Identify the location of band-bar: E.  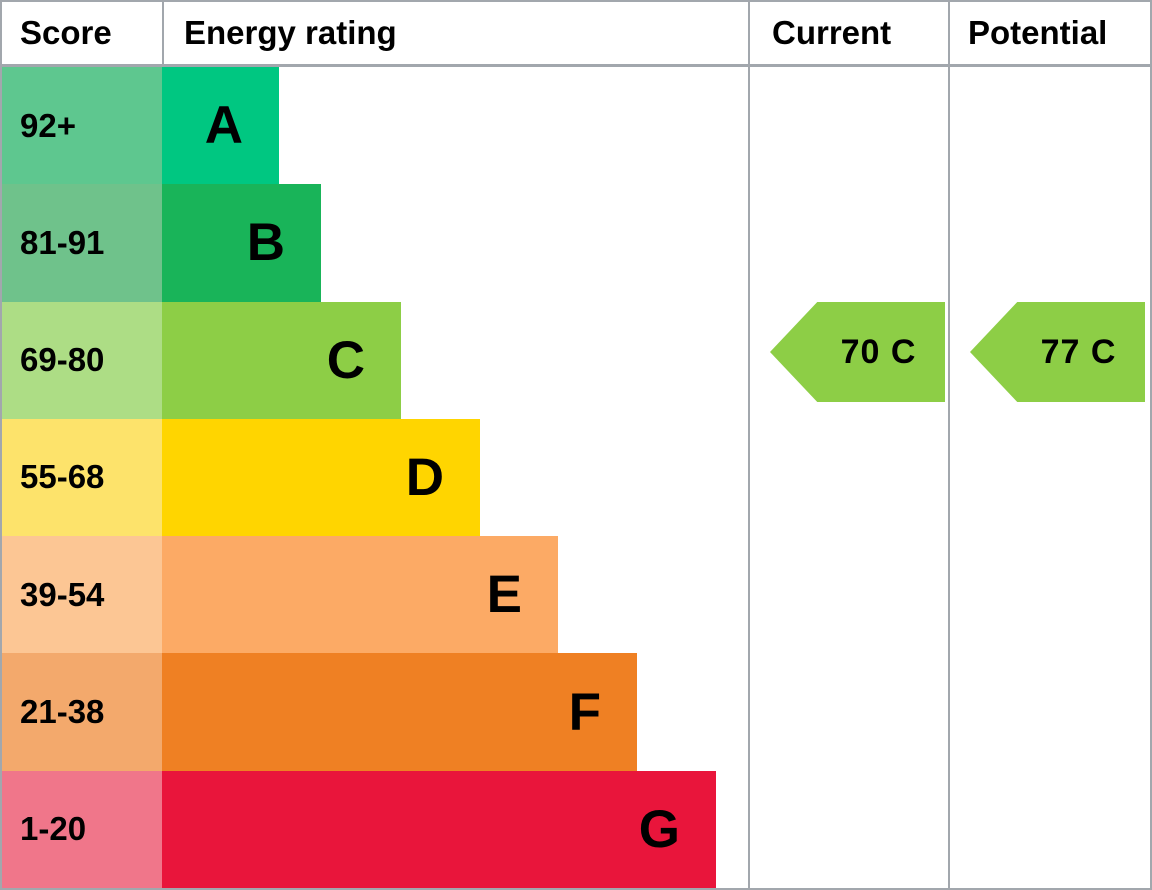
(360, 595).